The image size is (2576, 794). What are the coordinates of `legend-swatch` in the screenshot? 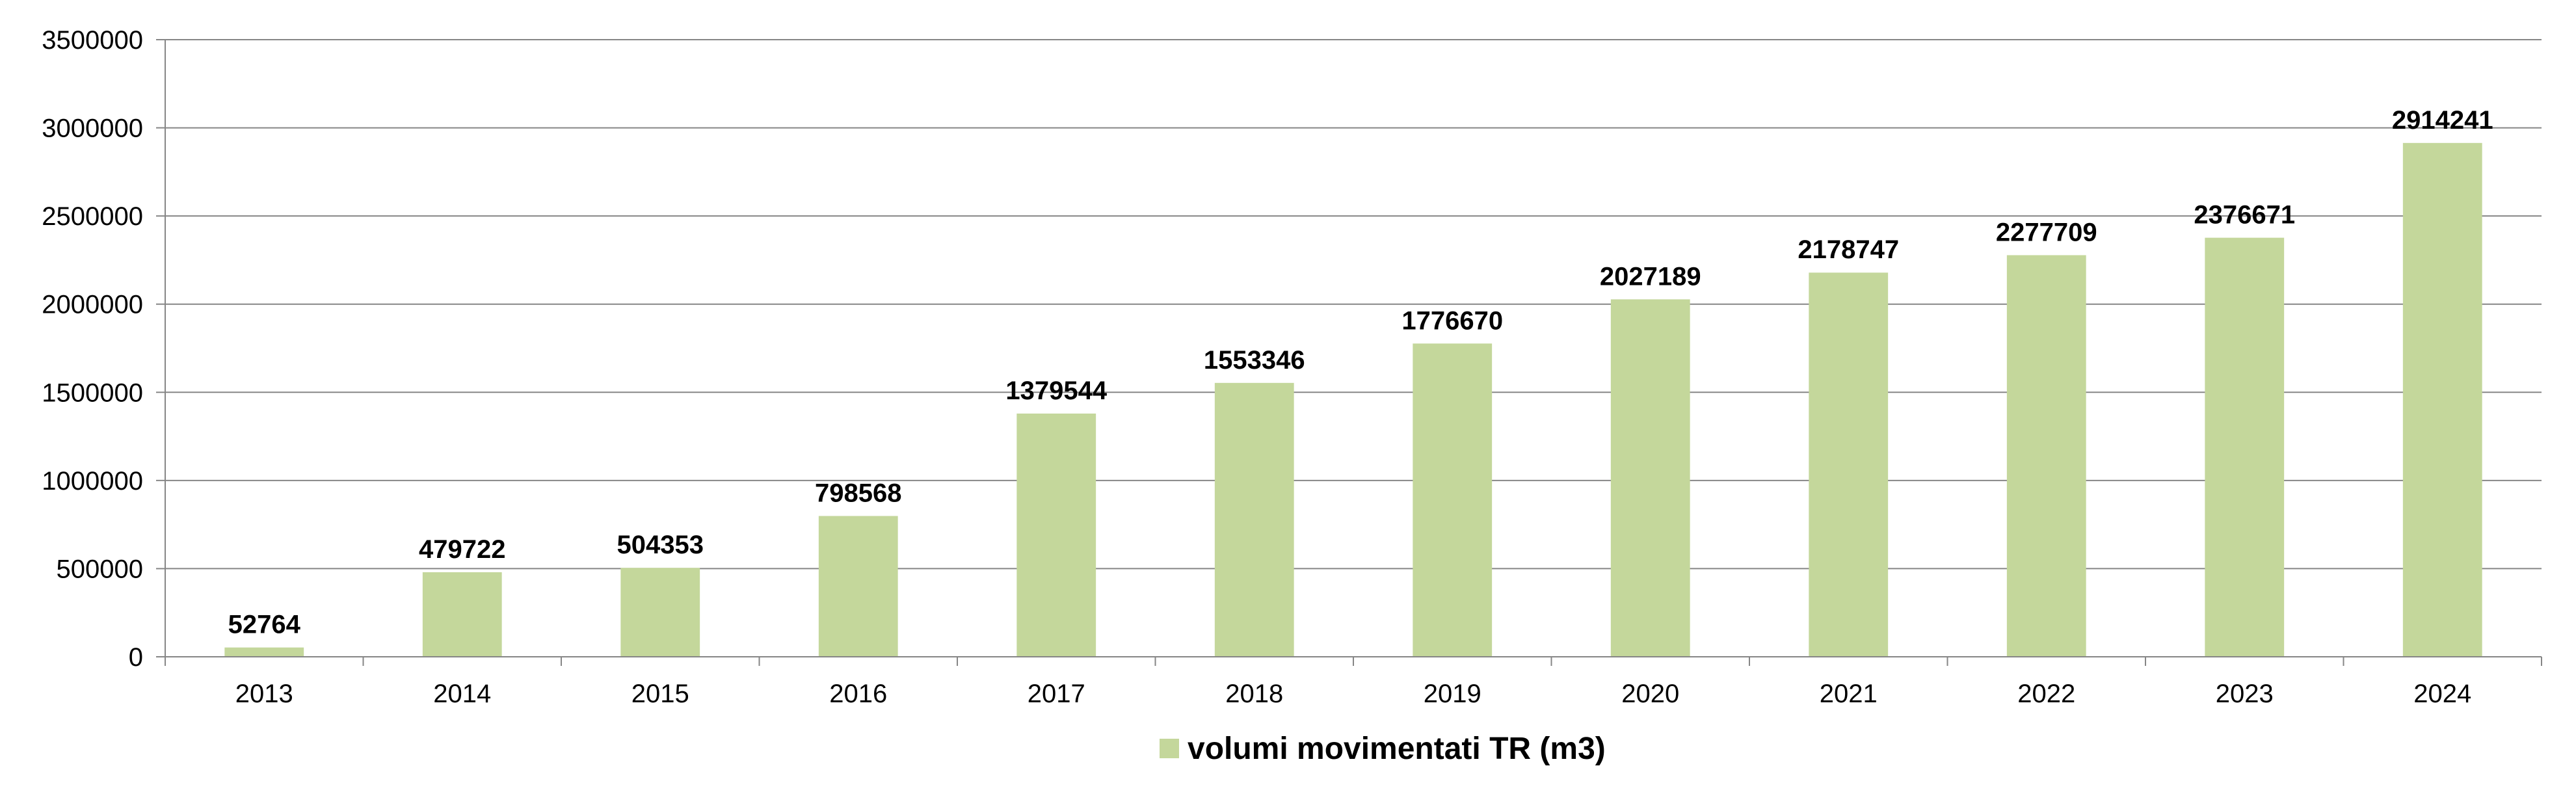 It's located at (1169, 749).